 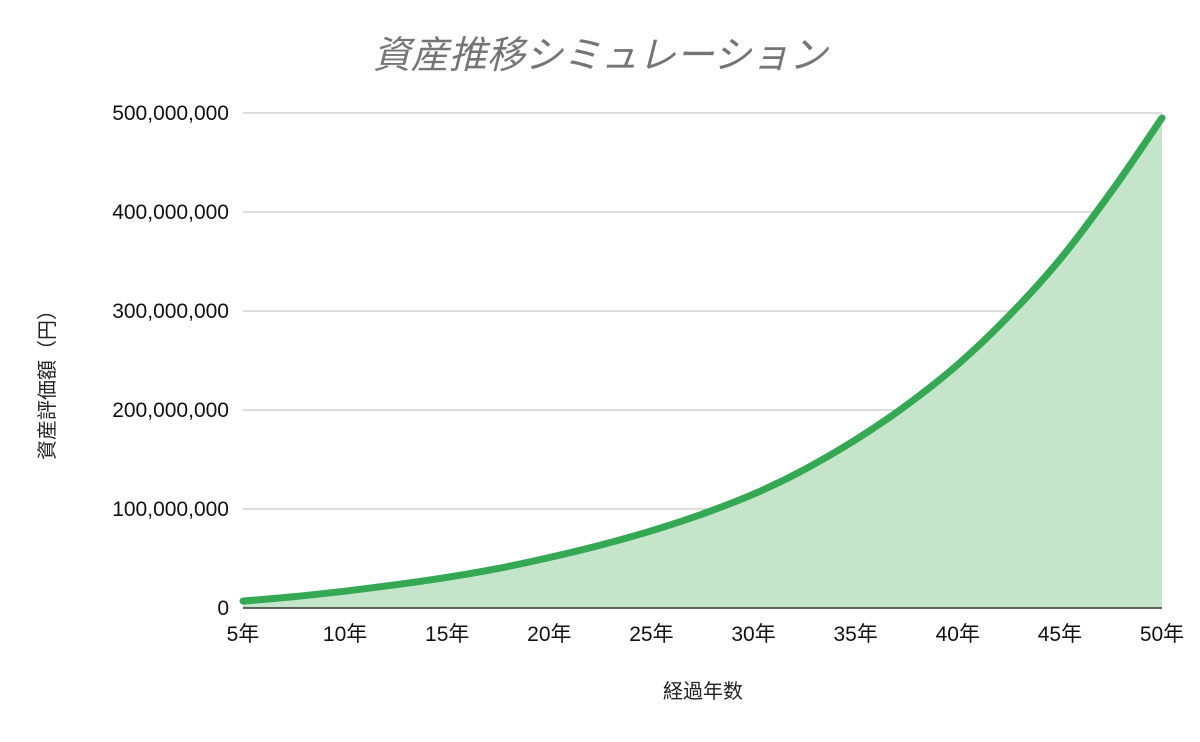 I want to click on x-tick-label: 35年, so click(x=855, y=634).